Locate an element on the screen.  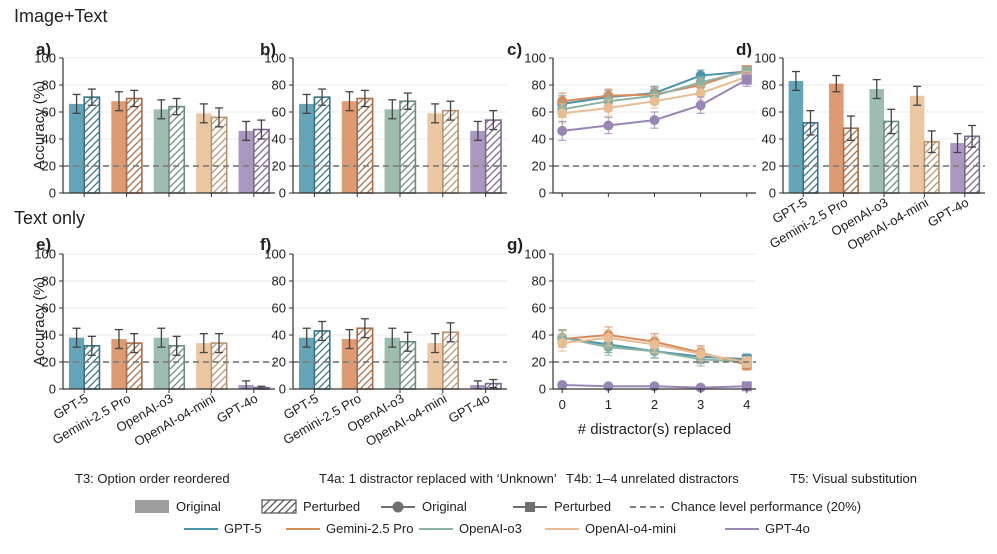
series-gpt-4o is located at coordinates (654, 106).